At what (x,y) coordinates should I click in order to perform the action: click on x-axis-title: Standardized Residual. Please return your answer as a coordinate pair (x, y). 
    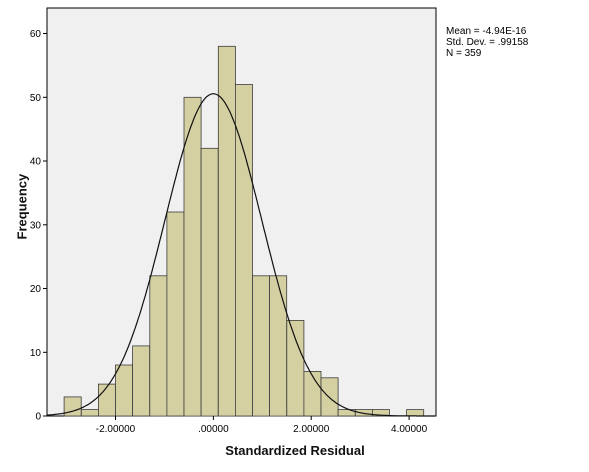
    Looking at the image, I should click on (295, 450).